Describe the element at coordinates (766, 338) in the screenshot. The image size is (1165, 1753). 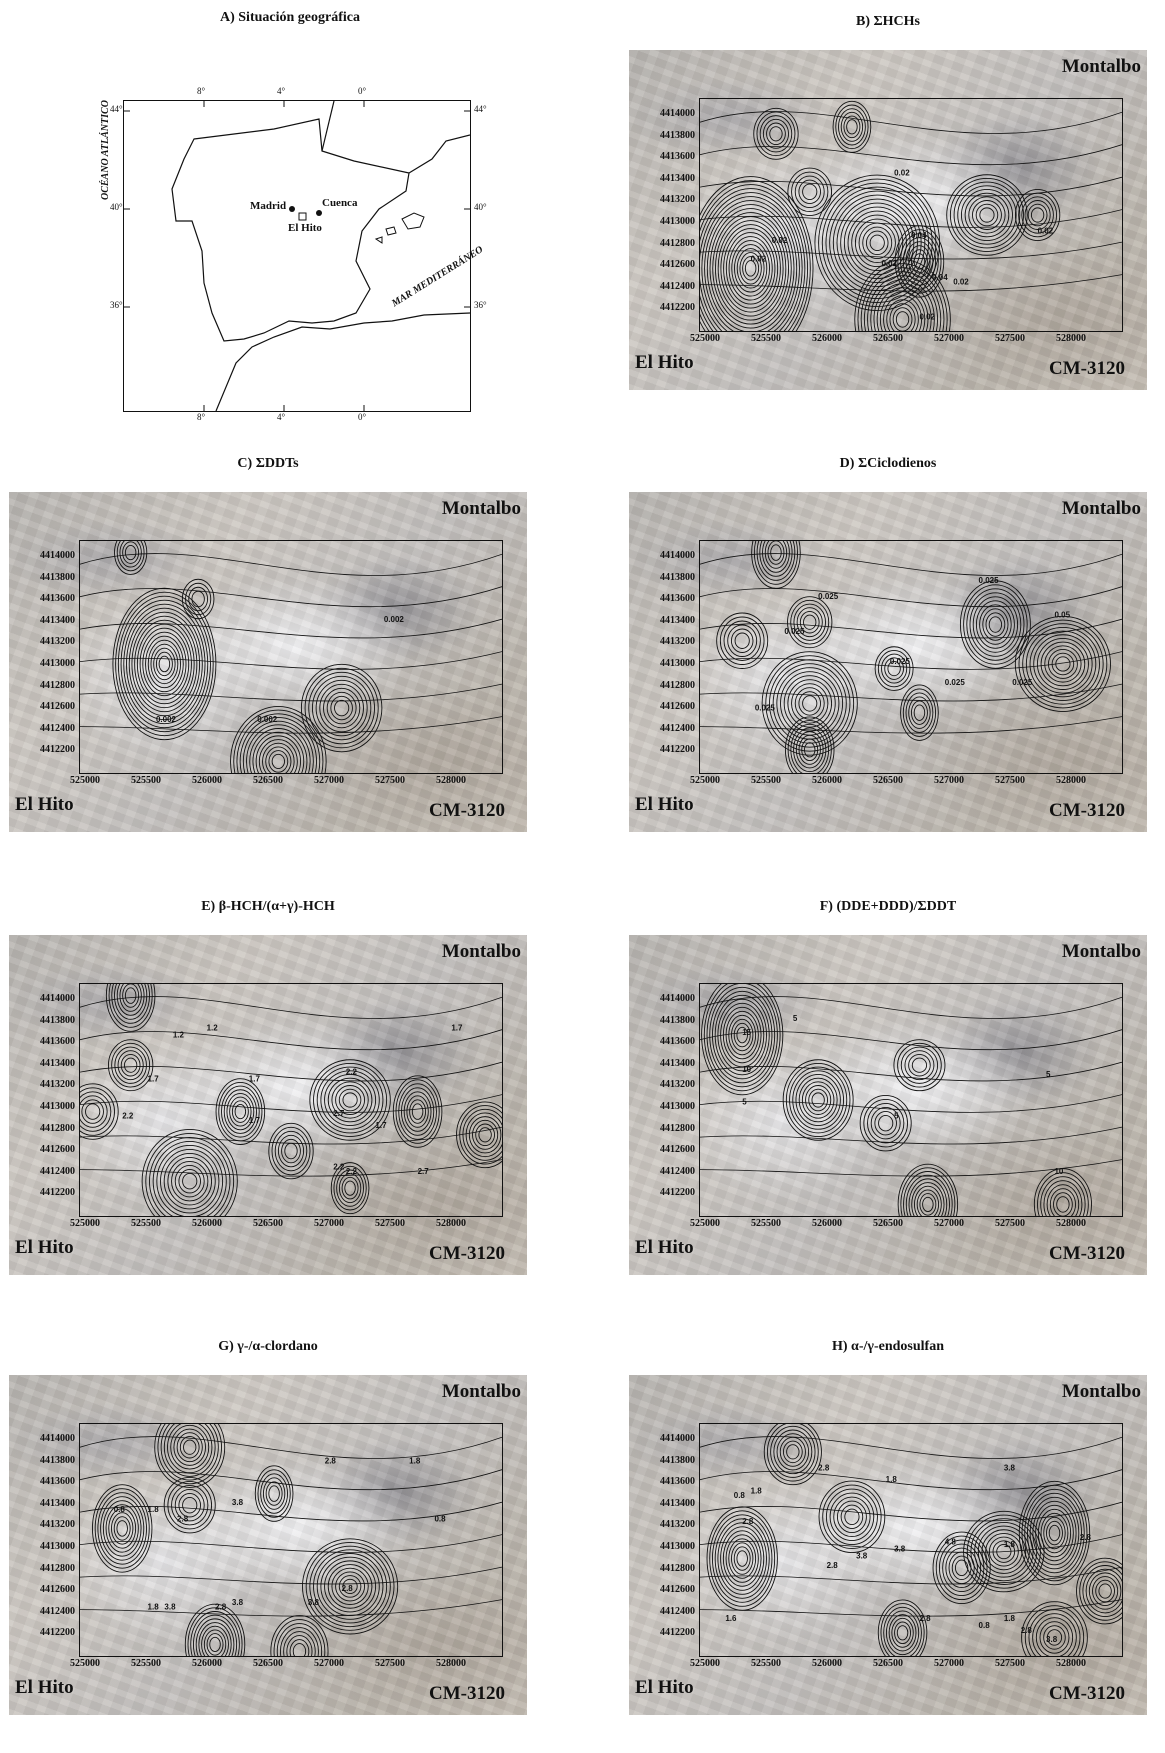
I see `x-tick-label: 525500` at that location.